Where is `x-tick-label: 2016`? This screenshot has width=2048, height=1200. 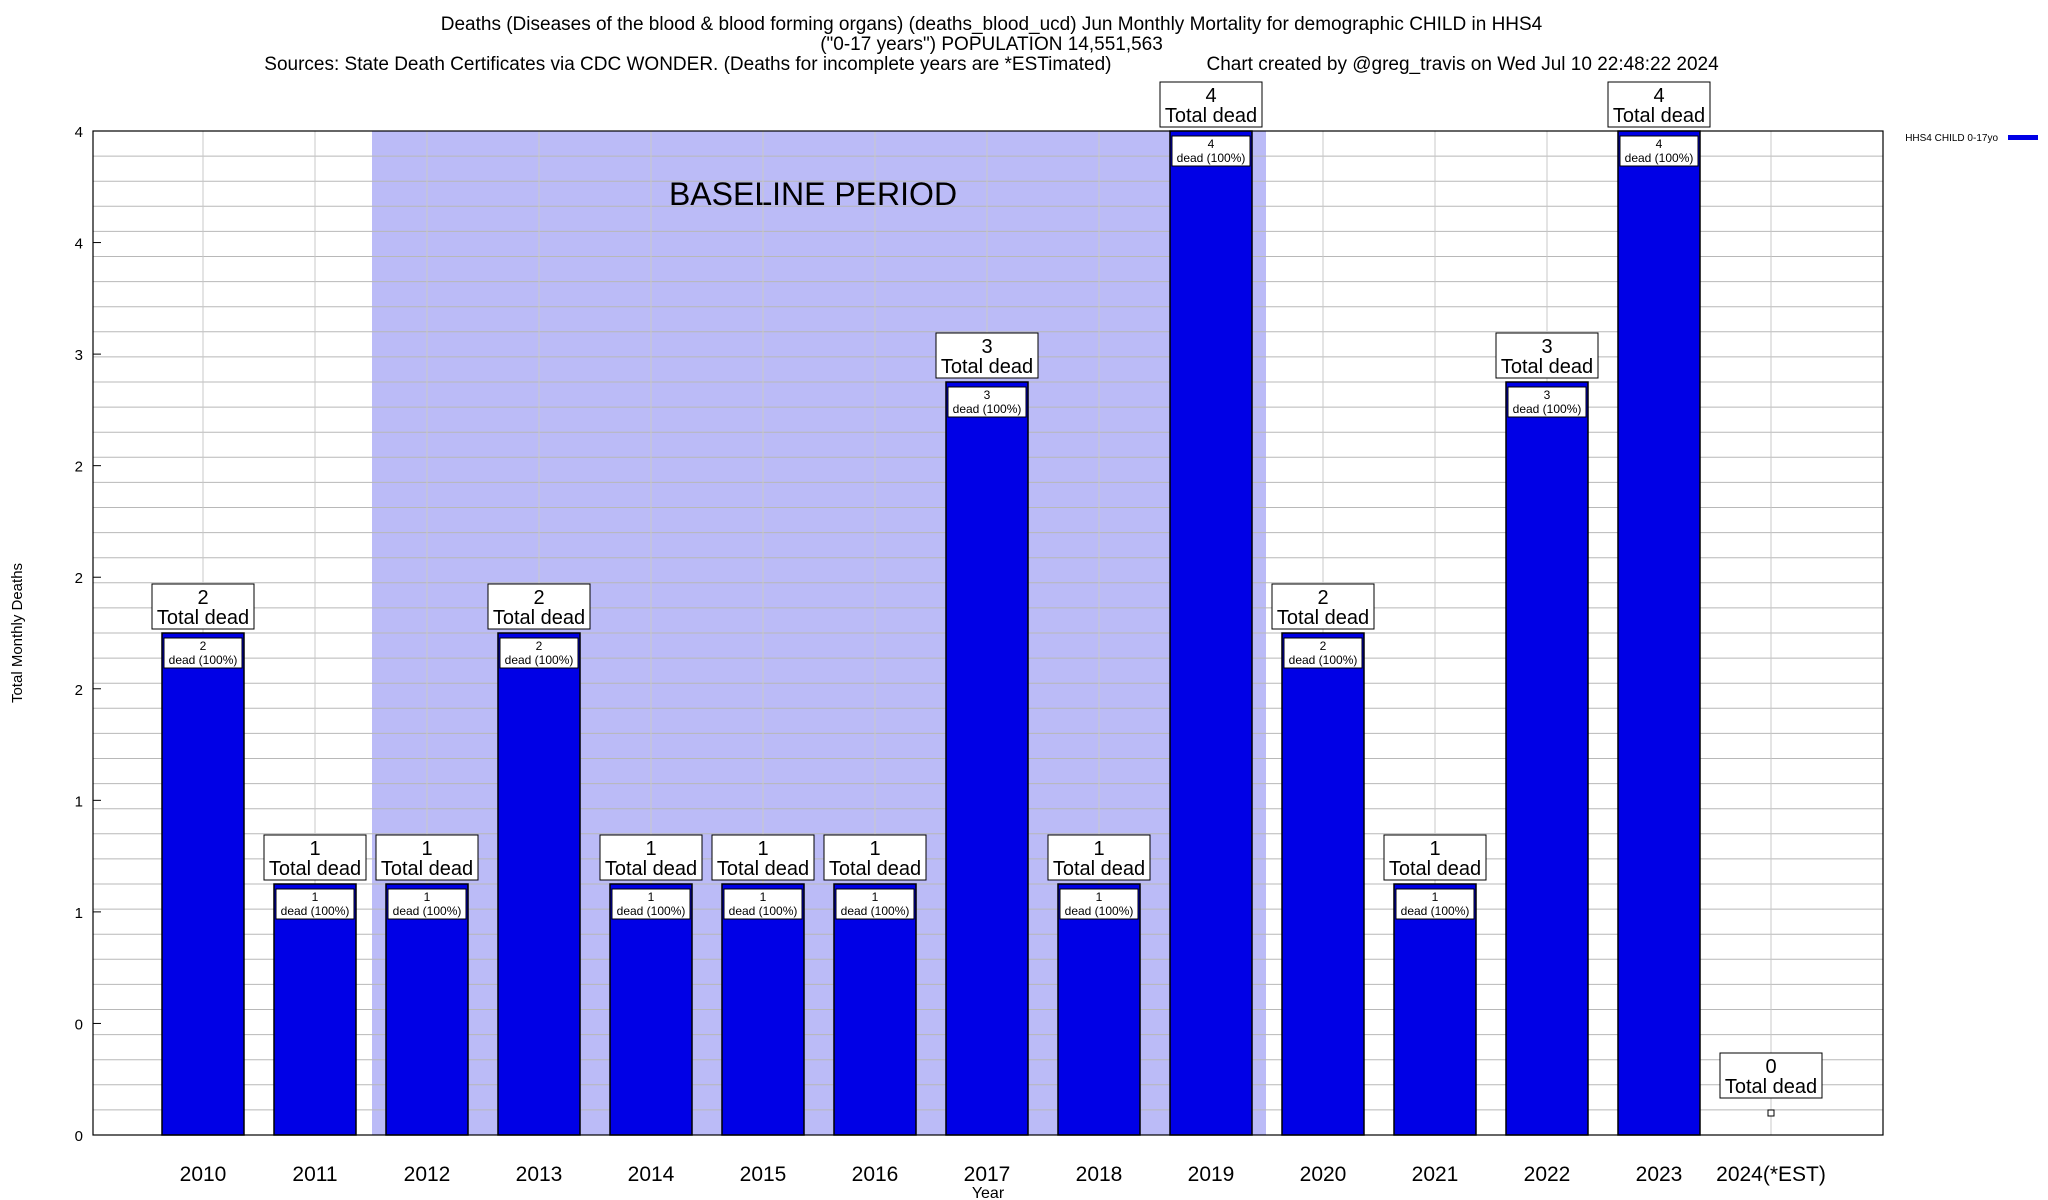 x-tick-label: 2016 is located at coordinates (875, 1174).